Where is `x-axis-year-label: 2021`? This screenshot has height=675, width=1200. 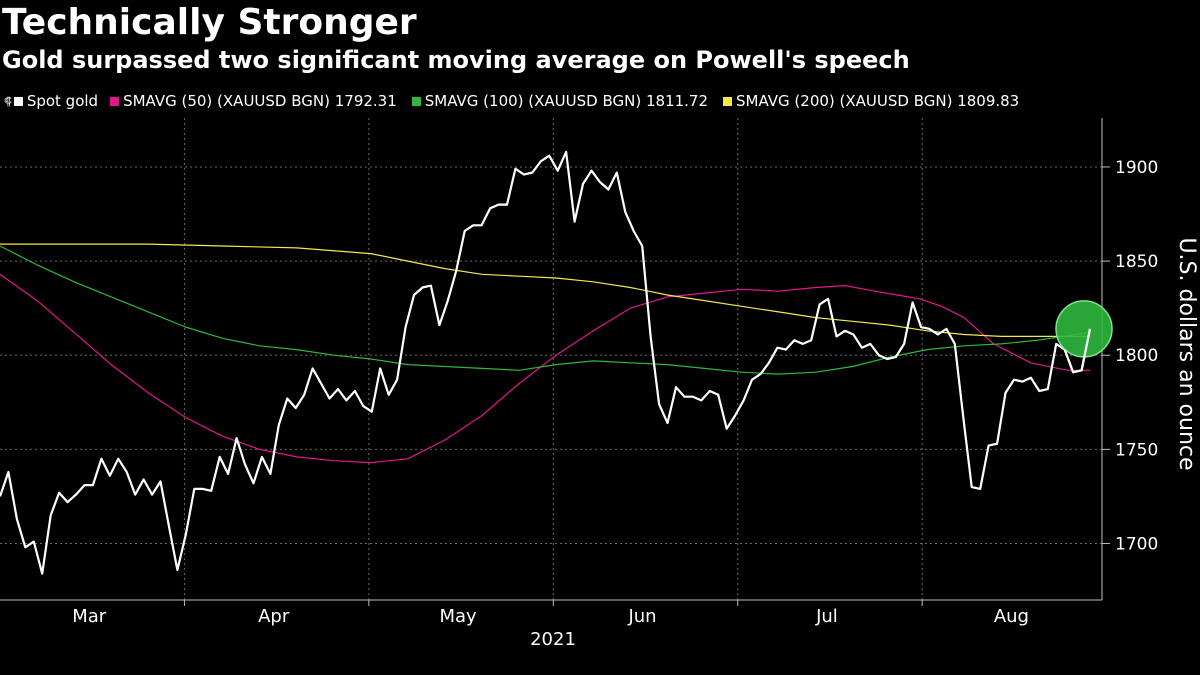
x-axis-year-label: 2021 is located at coordinates (553, 639).